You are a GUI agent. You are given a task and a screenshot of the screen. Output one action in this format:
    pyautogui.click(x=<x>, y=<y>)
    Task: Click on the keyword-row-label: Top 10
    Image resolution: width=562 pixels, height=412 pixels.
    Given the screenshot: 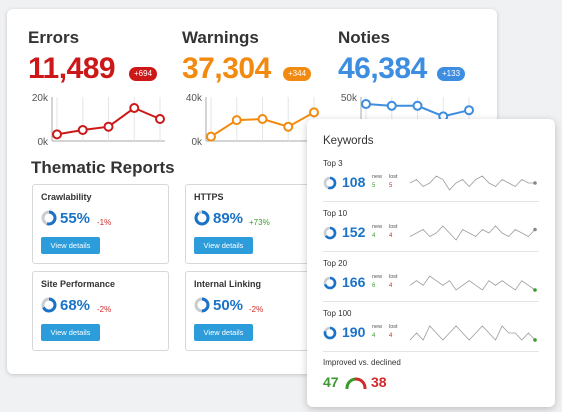 What is the action you would take?
    pyautogui.click(x=335, y=213)
    